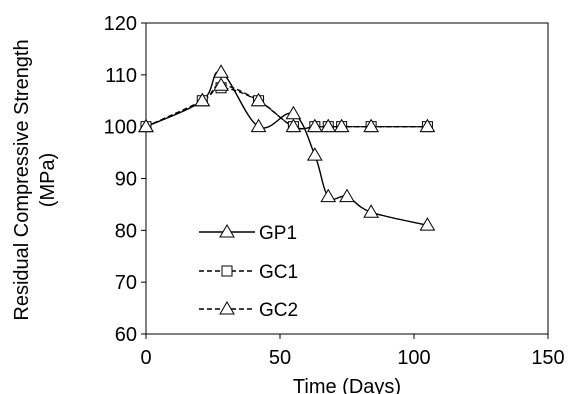 This screenshot has width=569, height=394. Describe the element at coordinates (48, 180) in the screenshot. I see `y-axis-title-line-2: (MPa)` at that location.